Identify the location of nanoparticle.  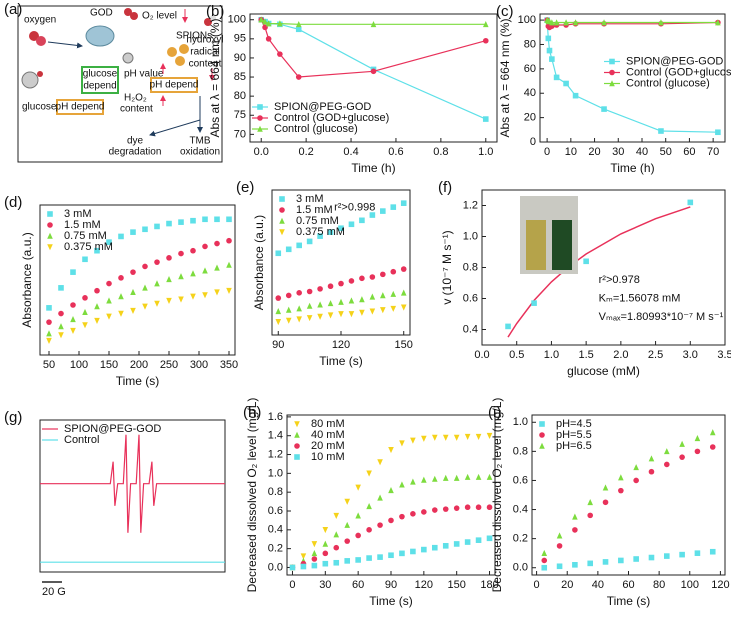
(172, 52).